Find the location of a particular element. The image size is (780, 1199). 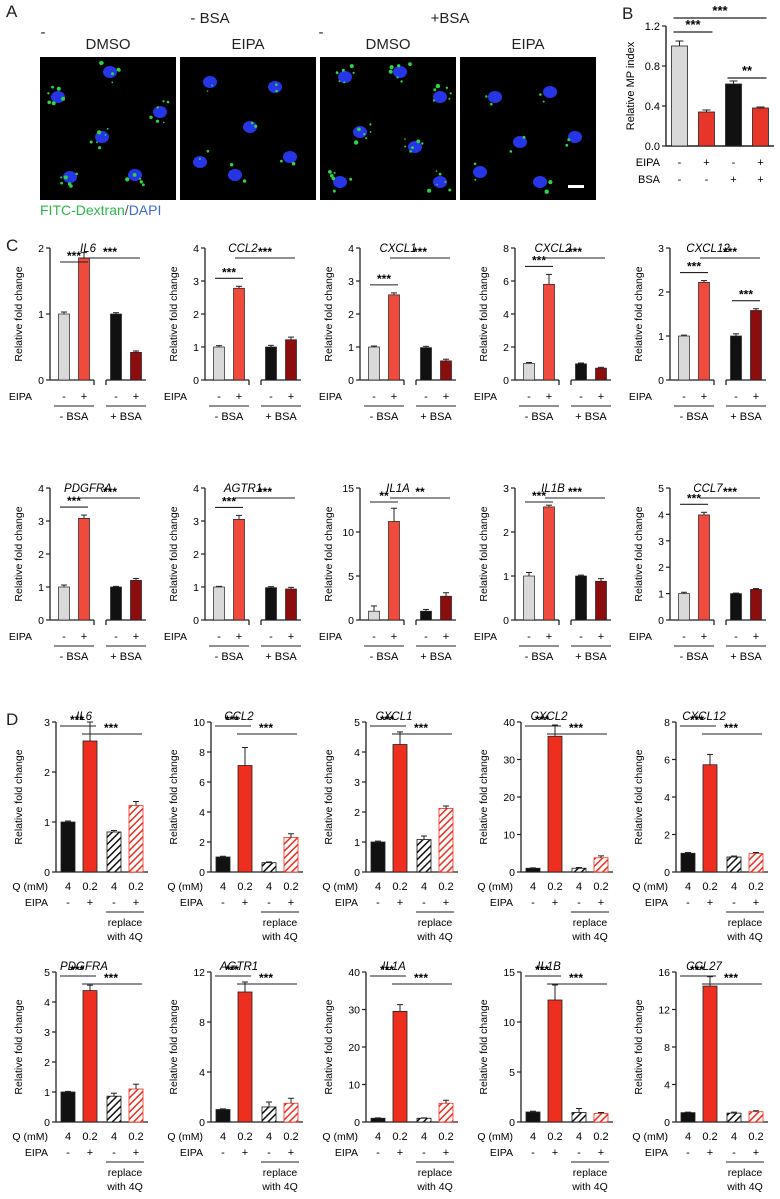

chart-title: AGTR1 is located at coordinates (242, 489).